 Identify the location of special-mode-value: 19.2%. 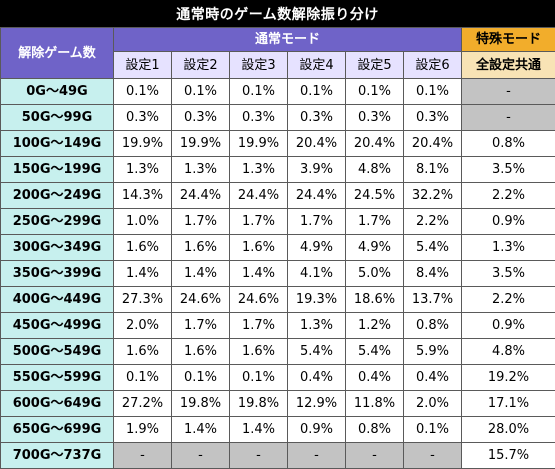
(508, 377).